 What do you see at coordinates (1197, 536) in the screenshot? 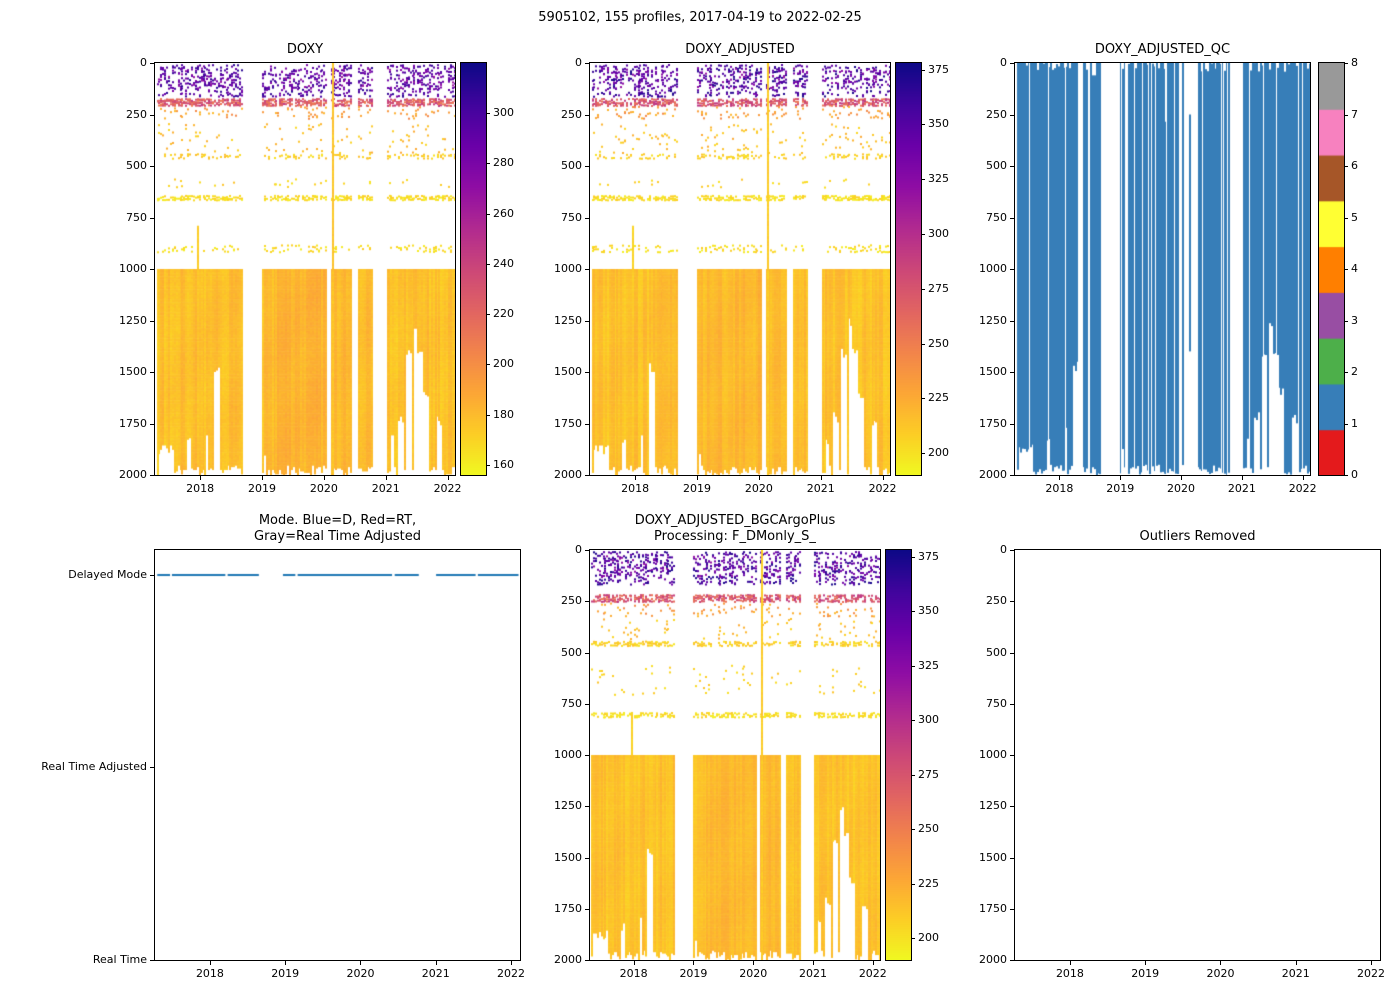
I see `subplot-title-outliers: Outliers Removed` at bounding box center [1197, 536].